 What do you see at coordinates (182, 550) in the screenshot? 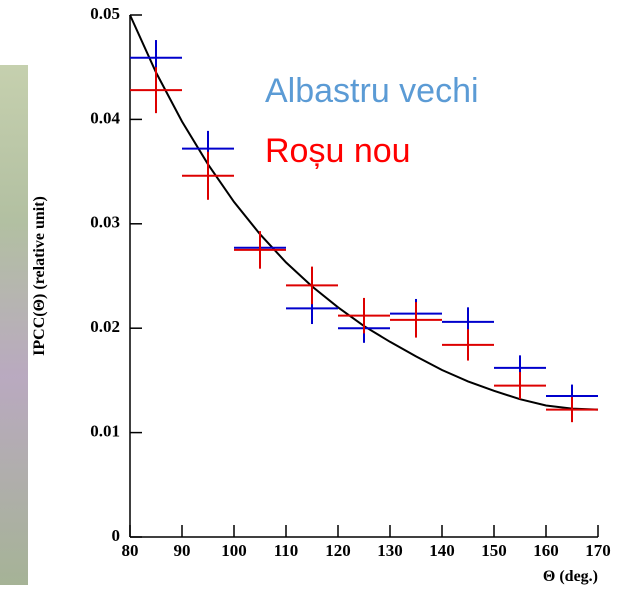
I see `x-tick-label: 90` at bounding box center [182, 550].